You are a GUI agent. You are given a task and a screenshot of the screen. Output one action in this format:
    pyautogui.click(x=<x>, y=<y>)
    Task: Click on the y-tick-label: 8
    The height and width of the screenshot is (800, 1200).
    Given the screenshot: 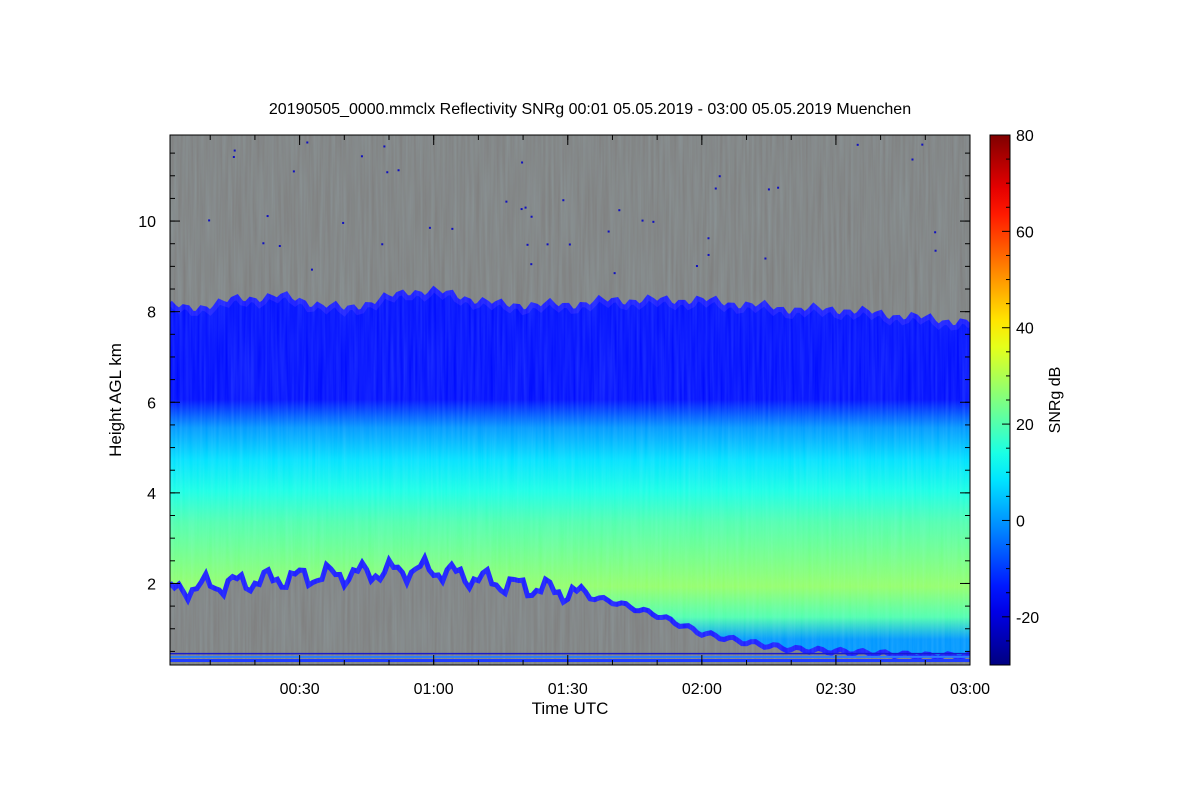 What is the action you would take?
    pyautogui.click(x=151, y=313)
    